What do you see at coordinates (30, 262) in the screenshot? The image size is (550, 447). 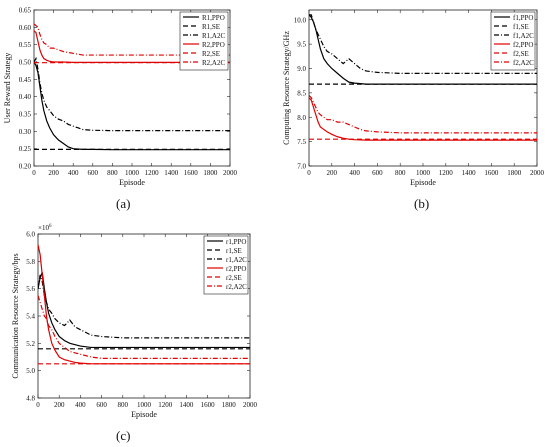 I see `y-tick-label: 5.8` at bounding box center [30, 262].